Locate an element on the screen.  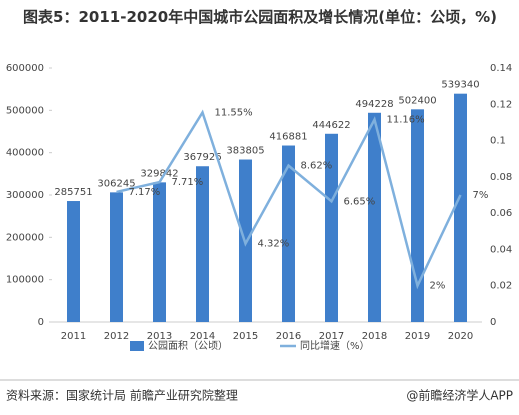
y-tick-label: 300000 is located at coordinates (25, 195).